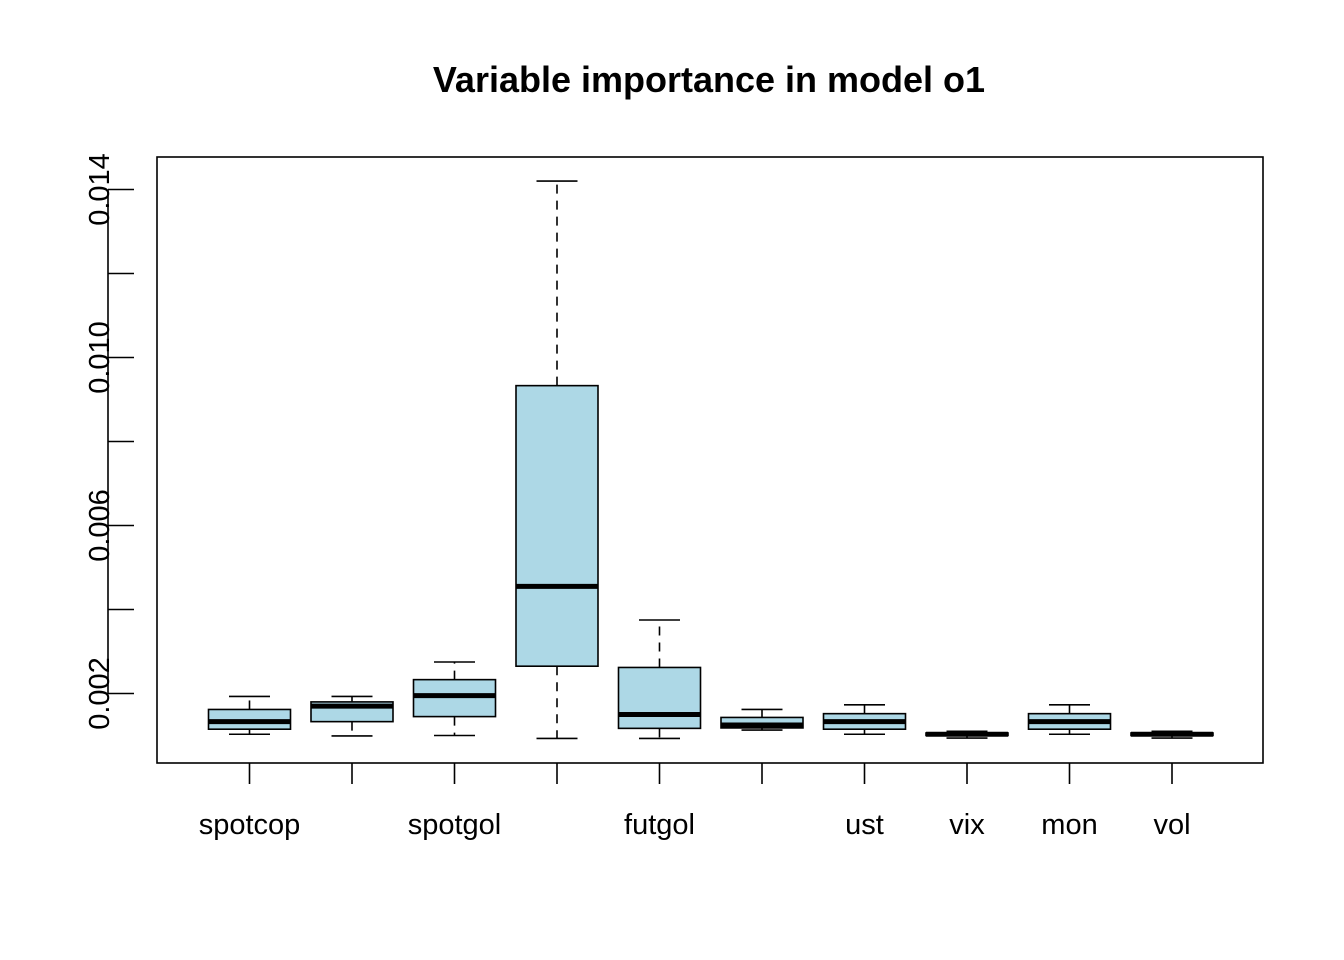 This screenshot has height=960, width=1344. I want to click on x-tick-label: spotgol, so click(455, 825).